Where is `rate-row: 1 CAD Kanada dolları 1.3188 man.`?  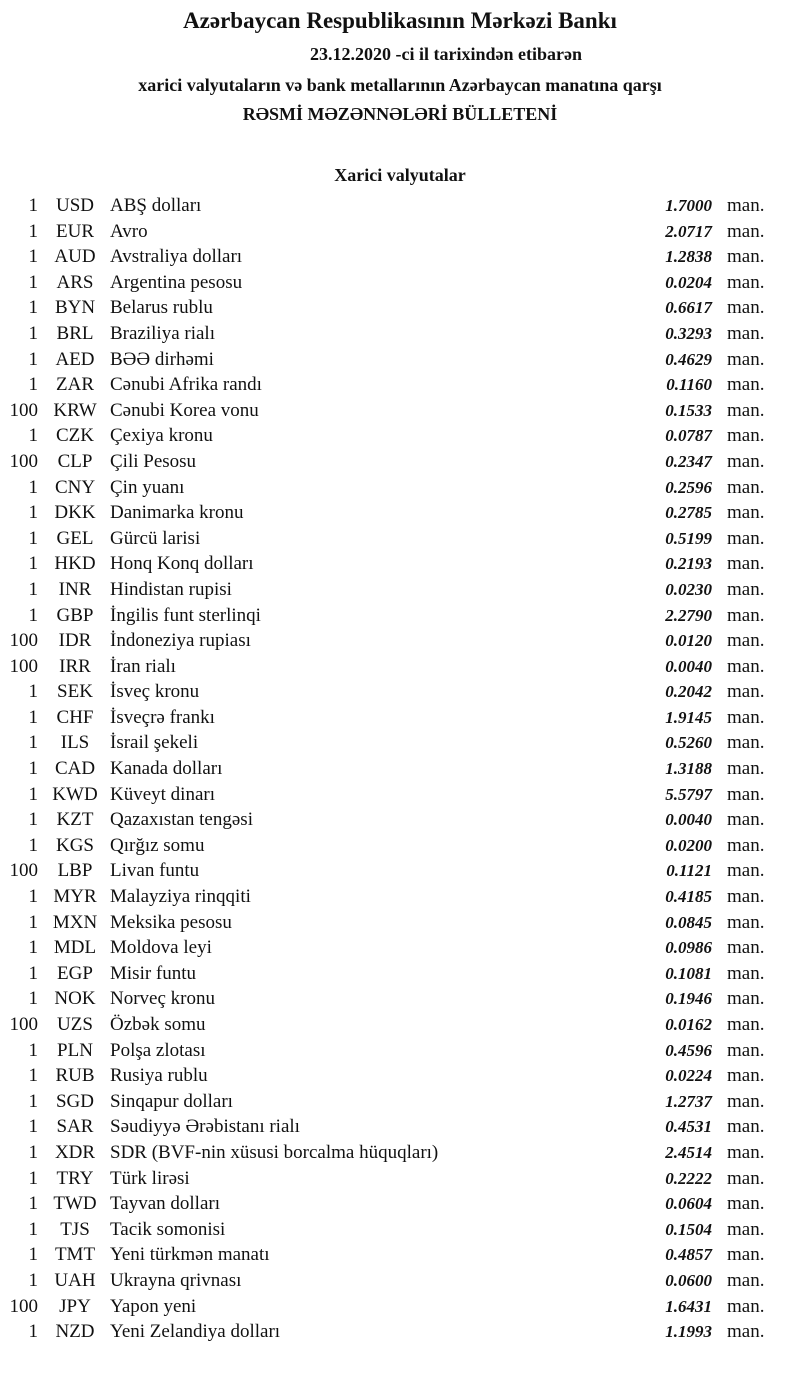
rate-row: 1 CAD Kanada dolları 1.3188 man. is located at coordinates (400, 769).